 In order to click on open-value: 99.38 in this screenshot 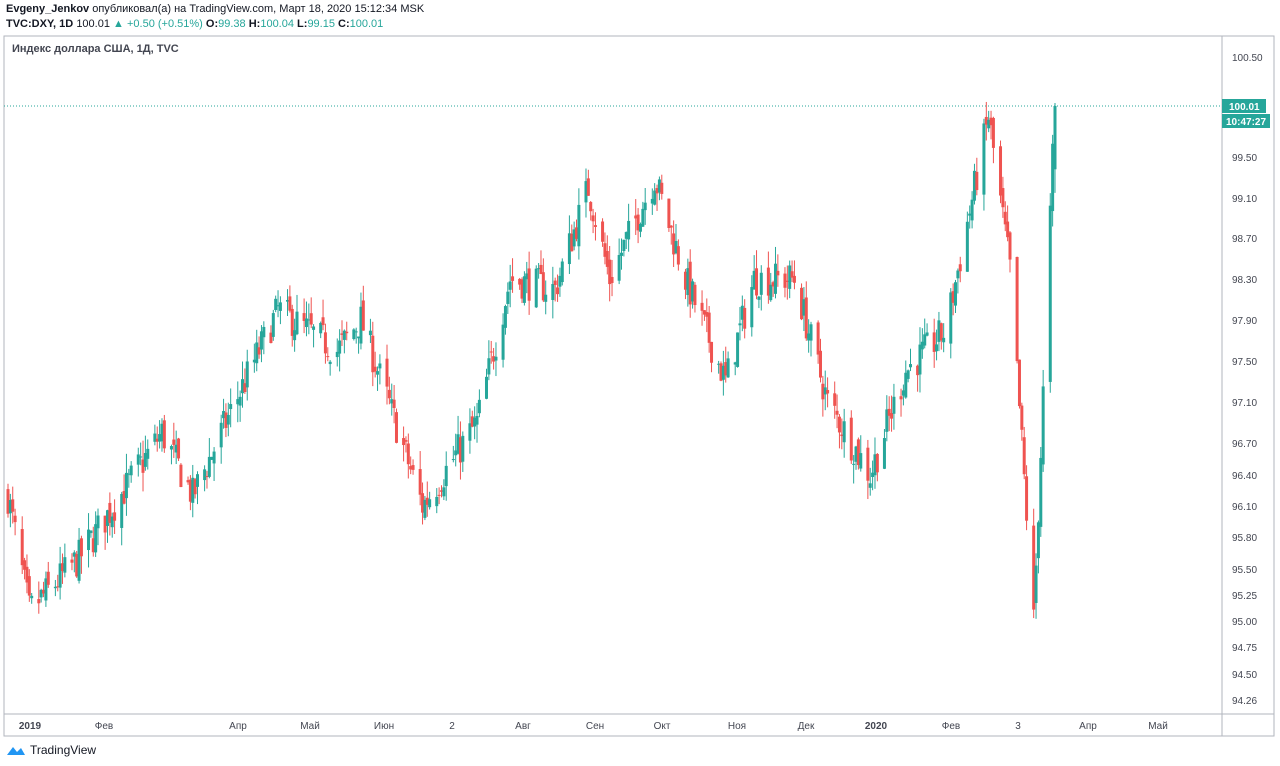, I will do `click(232, 24)`.